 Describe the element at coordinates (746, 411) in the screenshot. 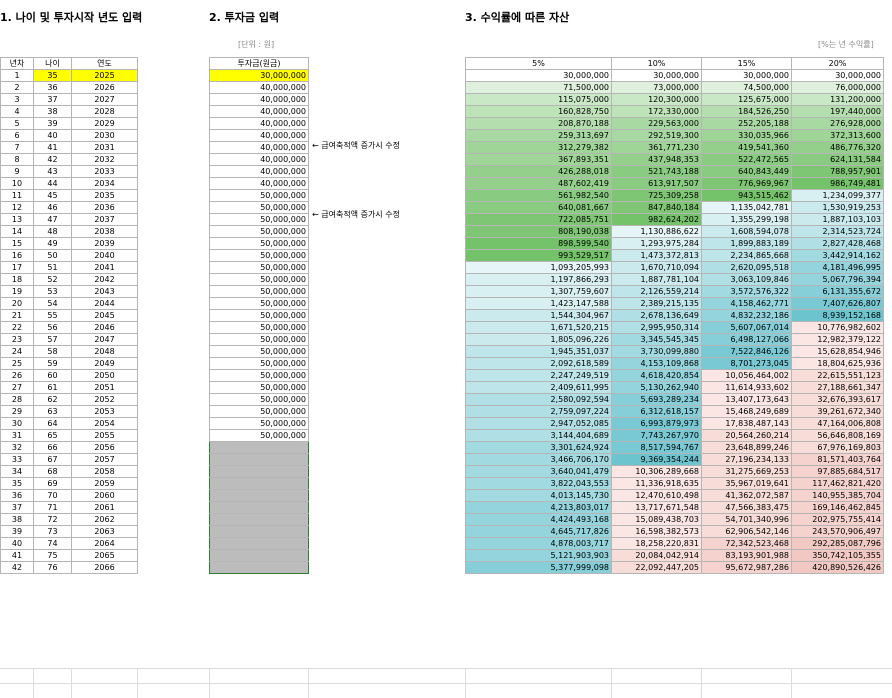

I see `asset-cell-r15: 15,468,249,689` at that location.